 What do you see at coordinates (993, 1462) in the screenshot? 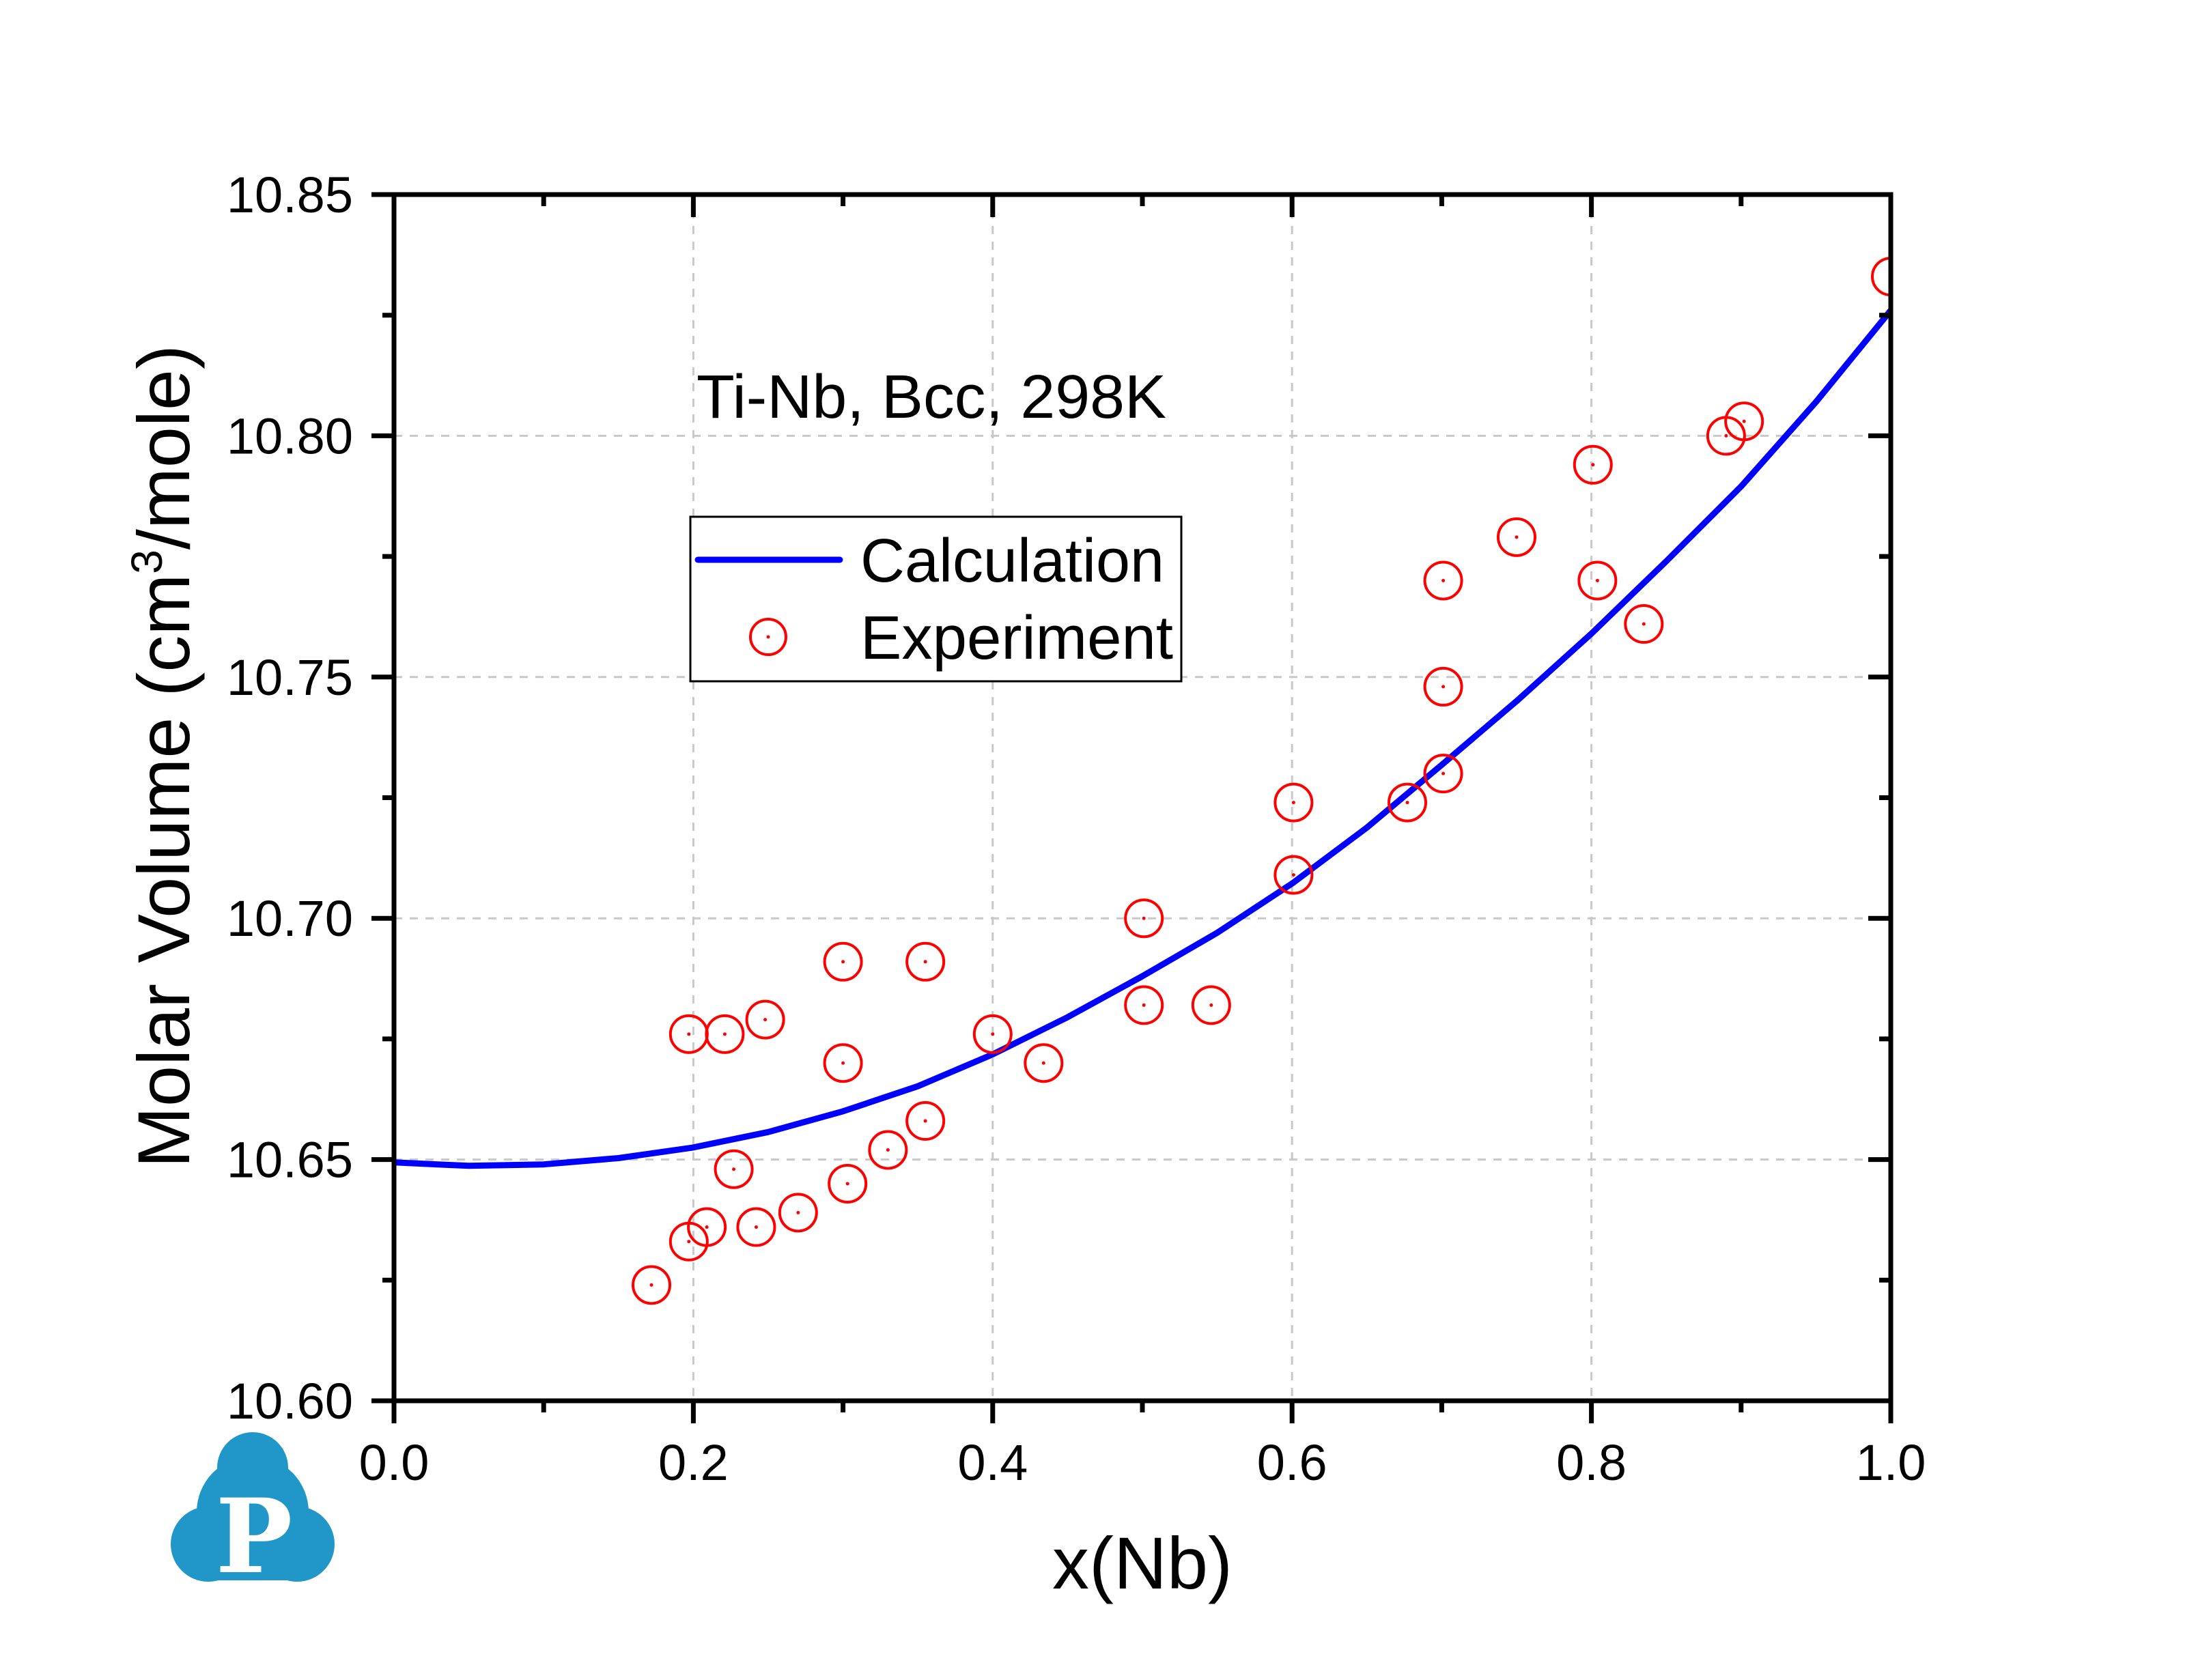
I see `x-tick-label: 0.4` at bounding box center [993, 1462].